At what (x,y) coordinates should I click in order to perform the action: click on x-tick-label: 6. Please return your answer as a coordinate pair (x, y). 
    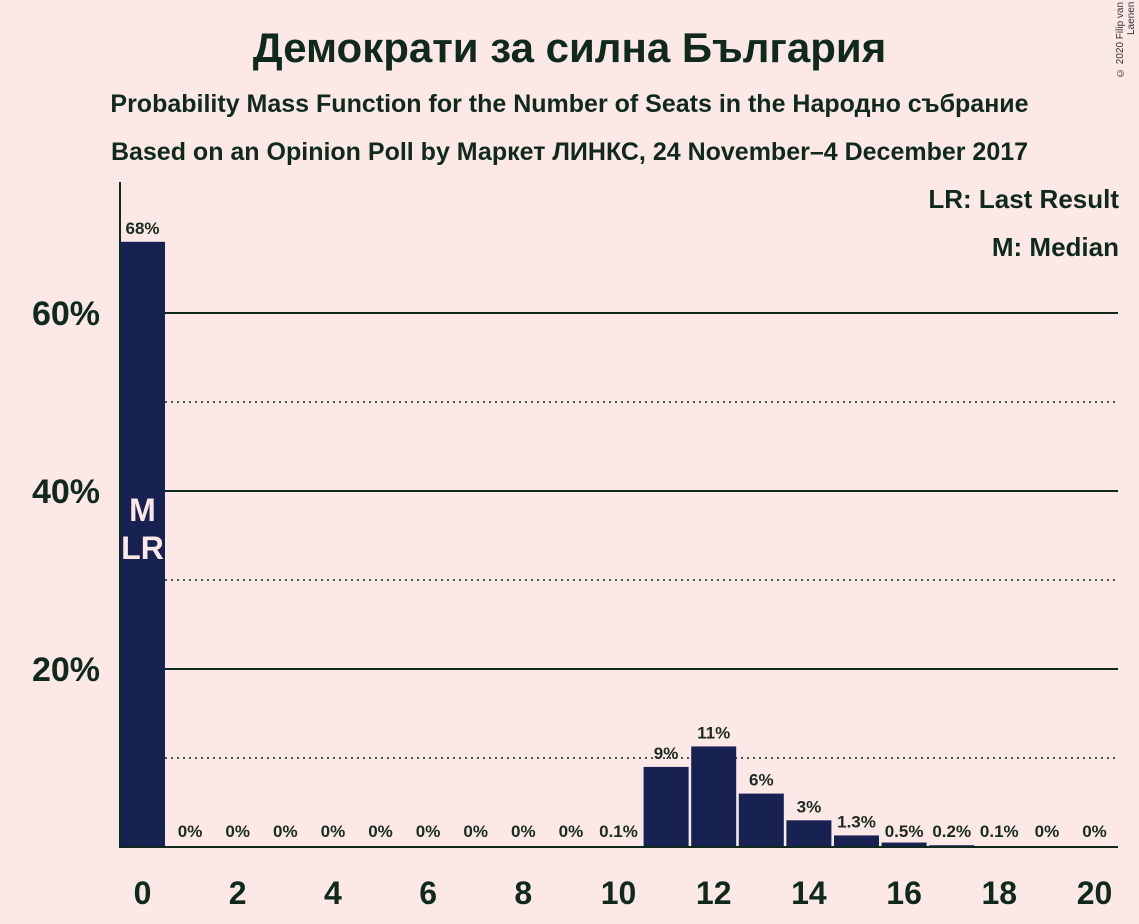
    Looking at the image, I should click on (428, 893).